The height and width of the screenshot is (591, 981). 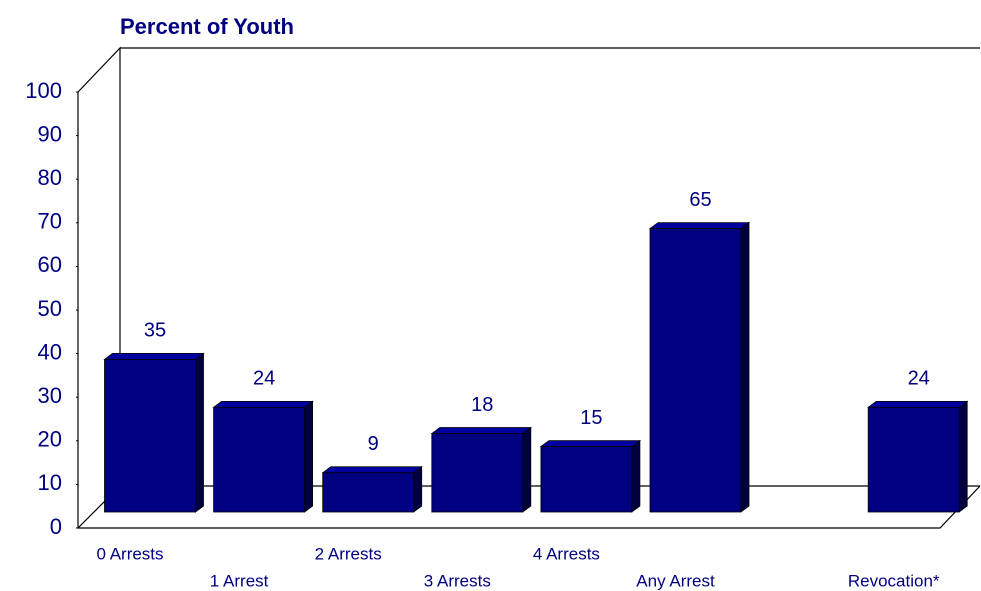 I want to click on x-tick-label: 1 Arrest, so click(x=239, y=580).